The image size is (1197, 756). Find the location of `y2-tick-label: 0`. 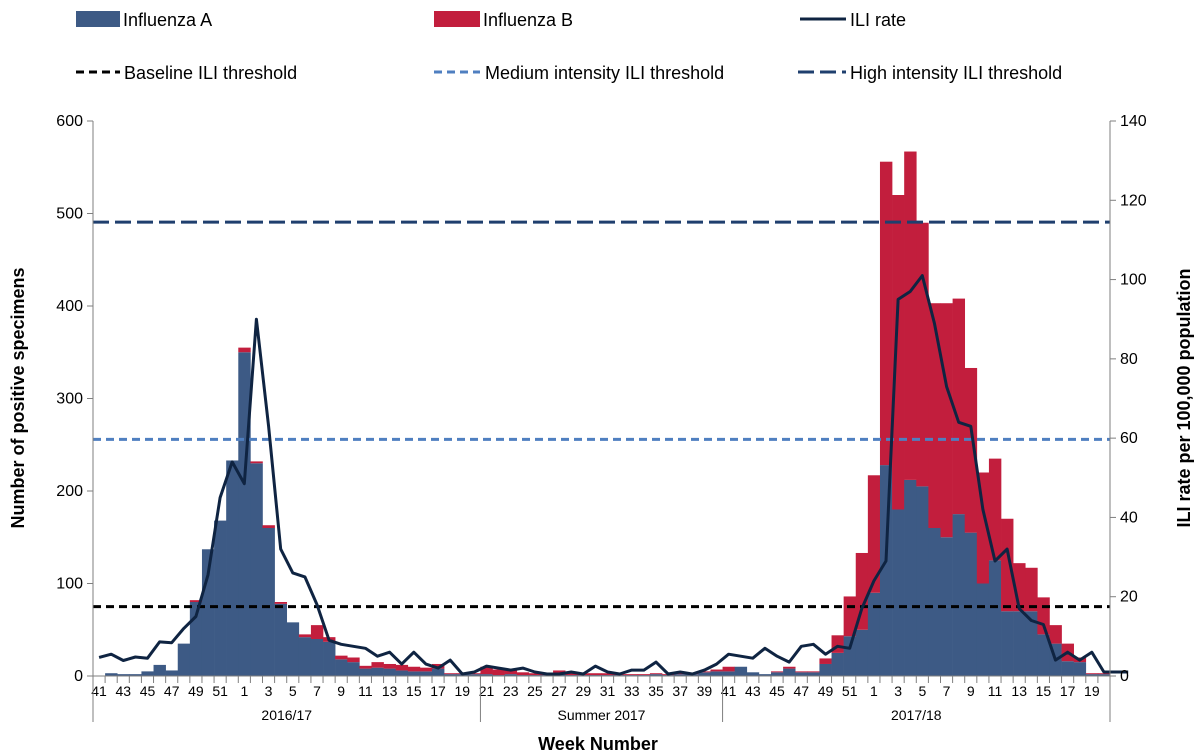

y2-tick-label: 0 is located at coordinates (1124, 676).